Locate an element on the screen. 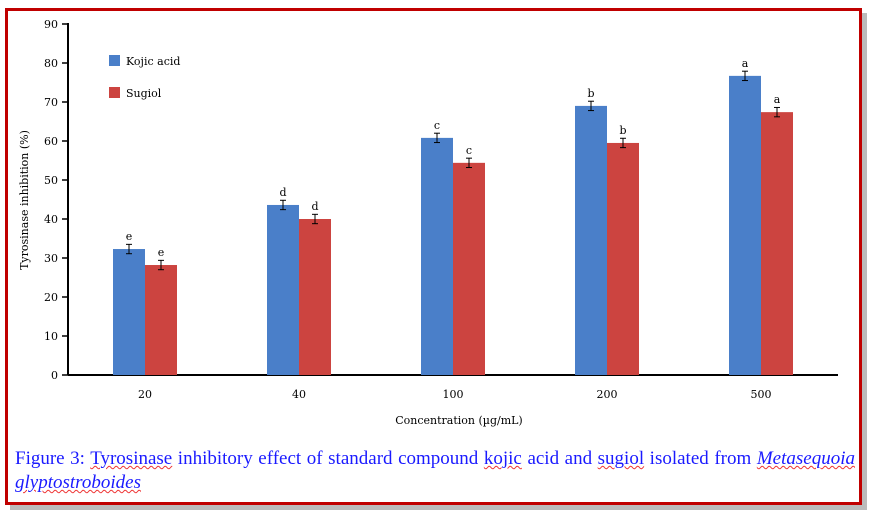 This screenshot has height=515, width=872. y-tick-label: 0 is located at coordinates (54, 375).